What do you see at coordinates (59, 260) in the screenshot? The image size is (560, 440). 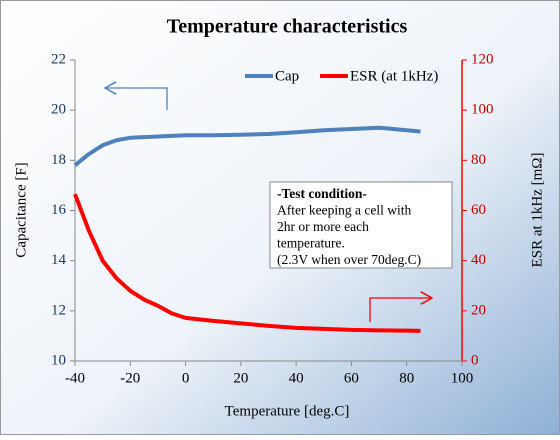 I see `y-tick-label: 14` at bounding box center [59, 260].